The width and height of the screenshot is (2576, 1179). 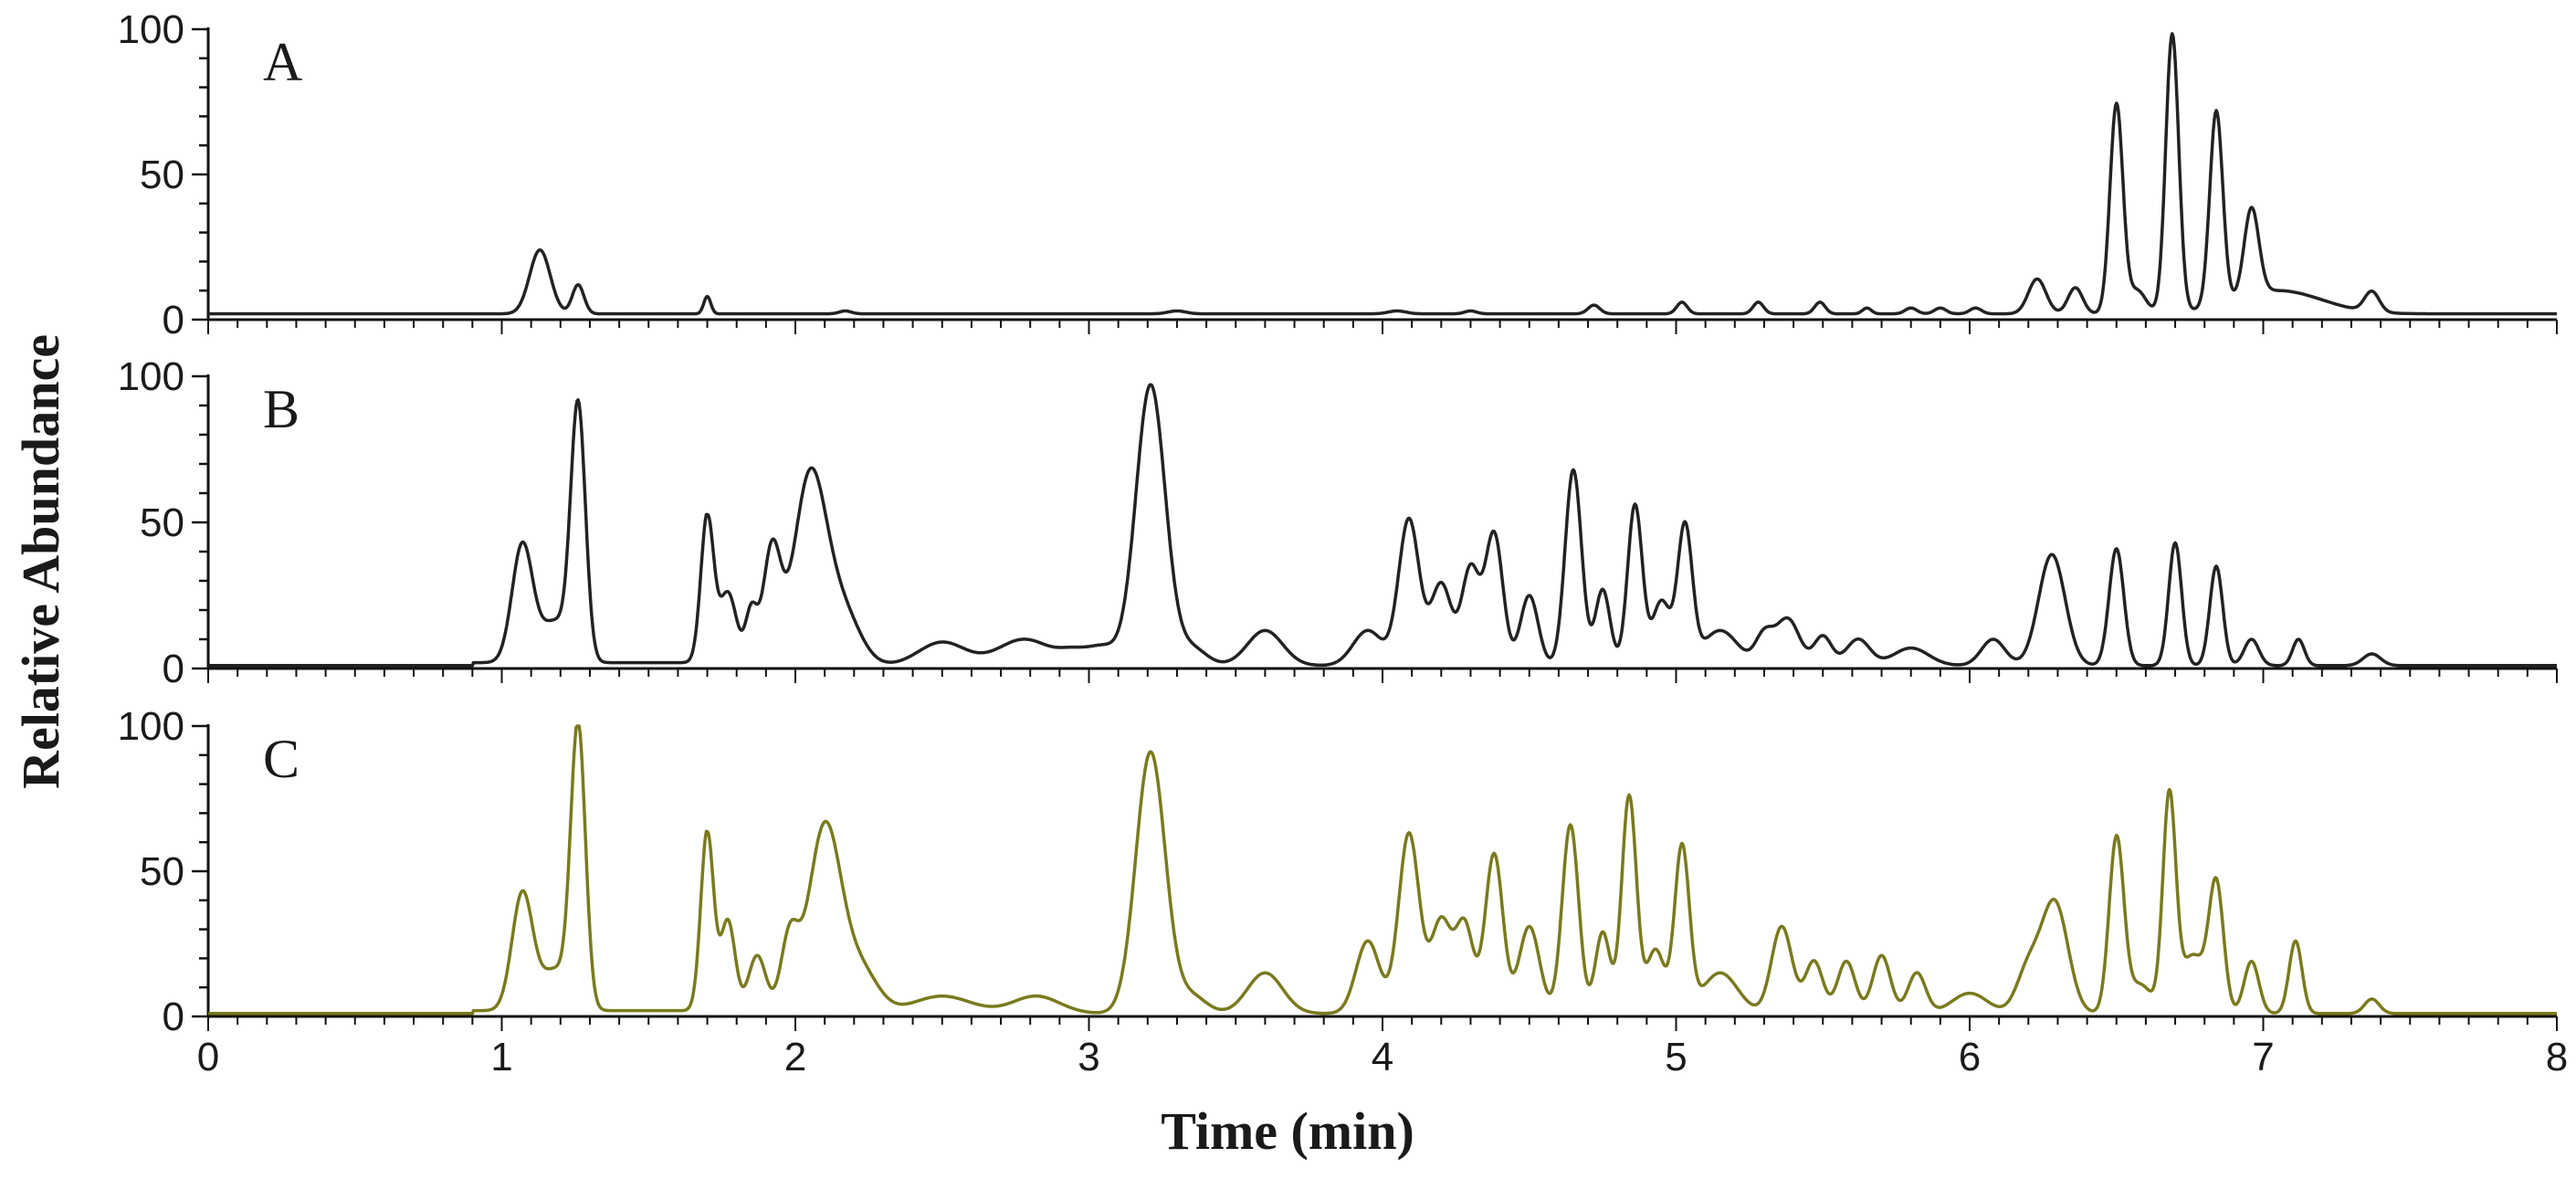 What do you see at coordinates (2557, 1057) in the screenshot?
I see `x-tick-label: 8` at bounding box center [2557, 1057].